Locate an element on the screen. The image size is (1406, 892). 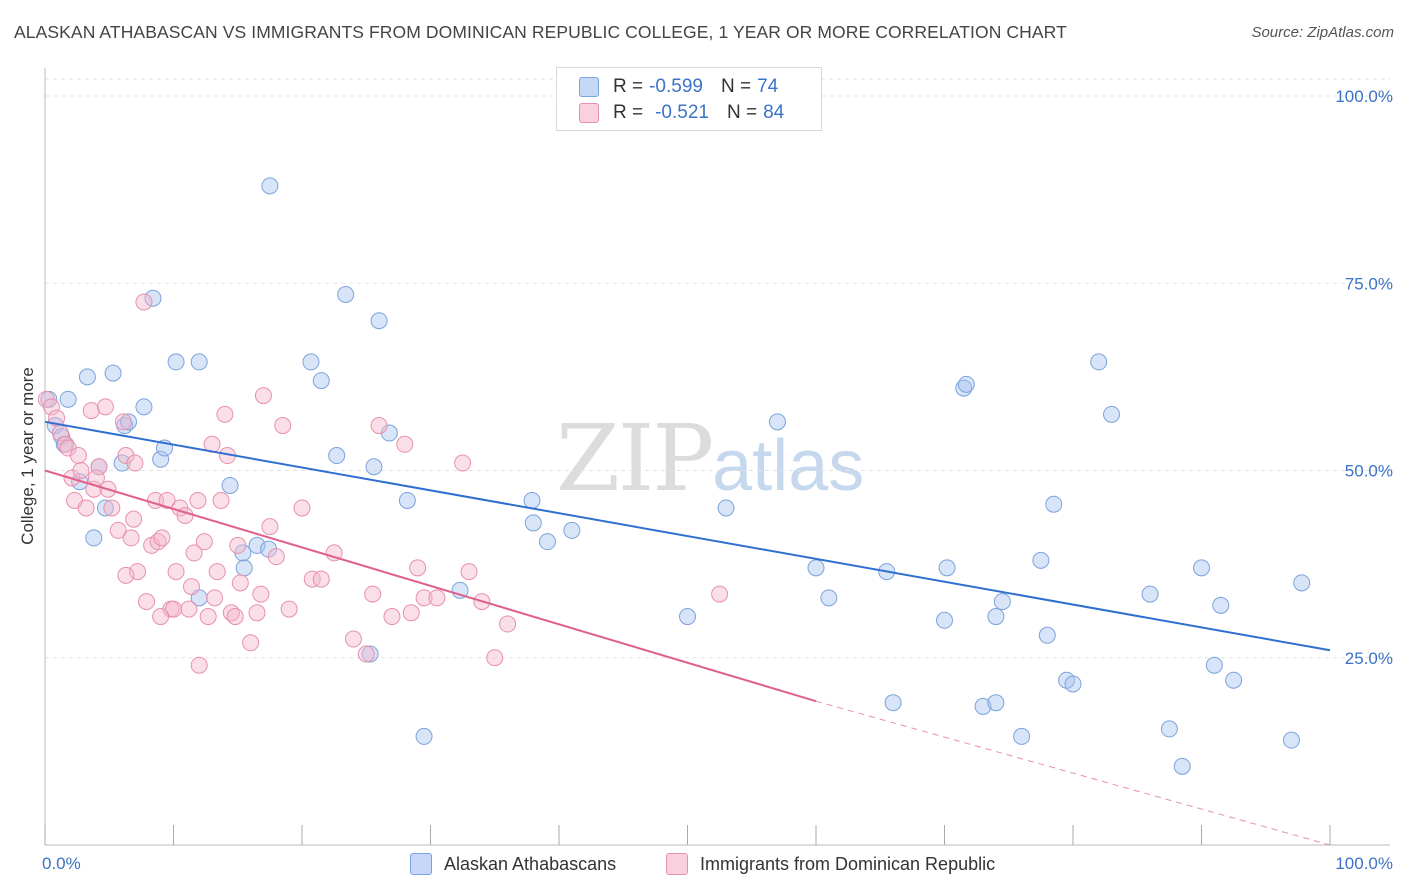
legend-r-value: -0.521 is located at coordinates (682, 112).